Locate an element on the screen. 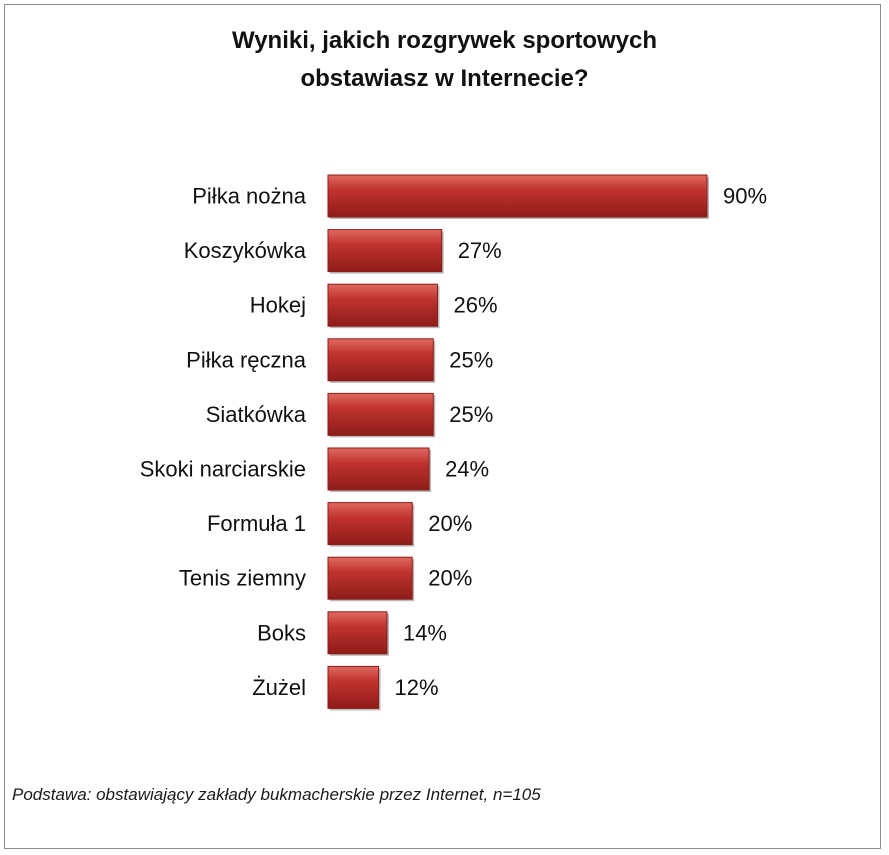  value-label: 12% is located at coordinates (417, 687).